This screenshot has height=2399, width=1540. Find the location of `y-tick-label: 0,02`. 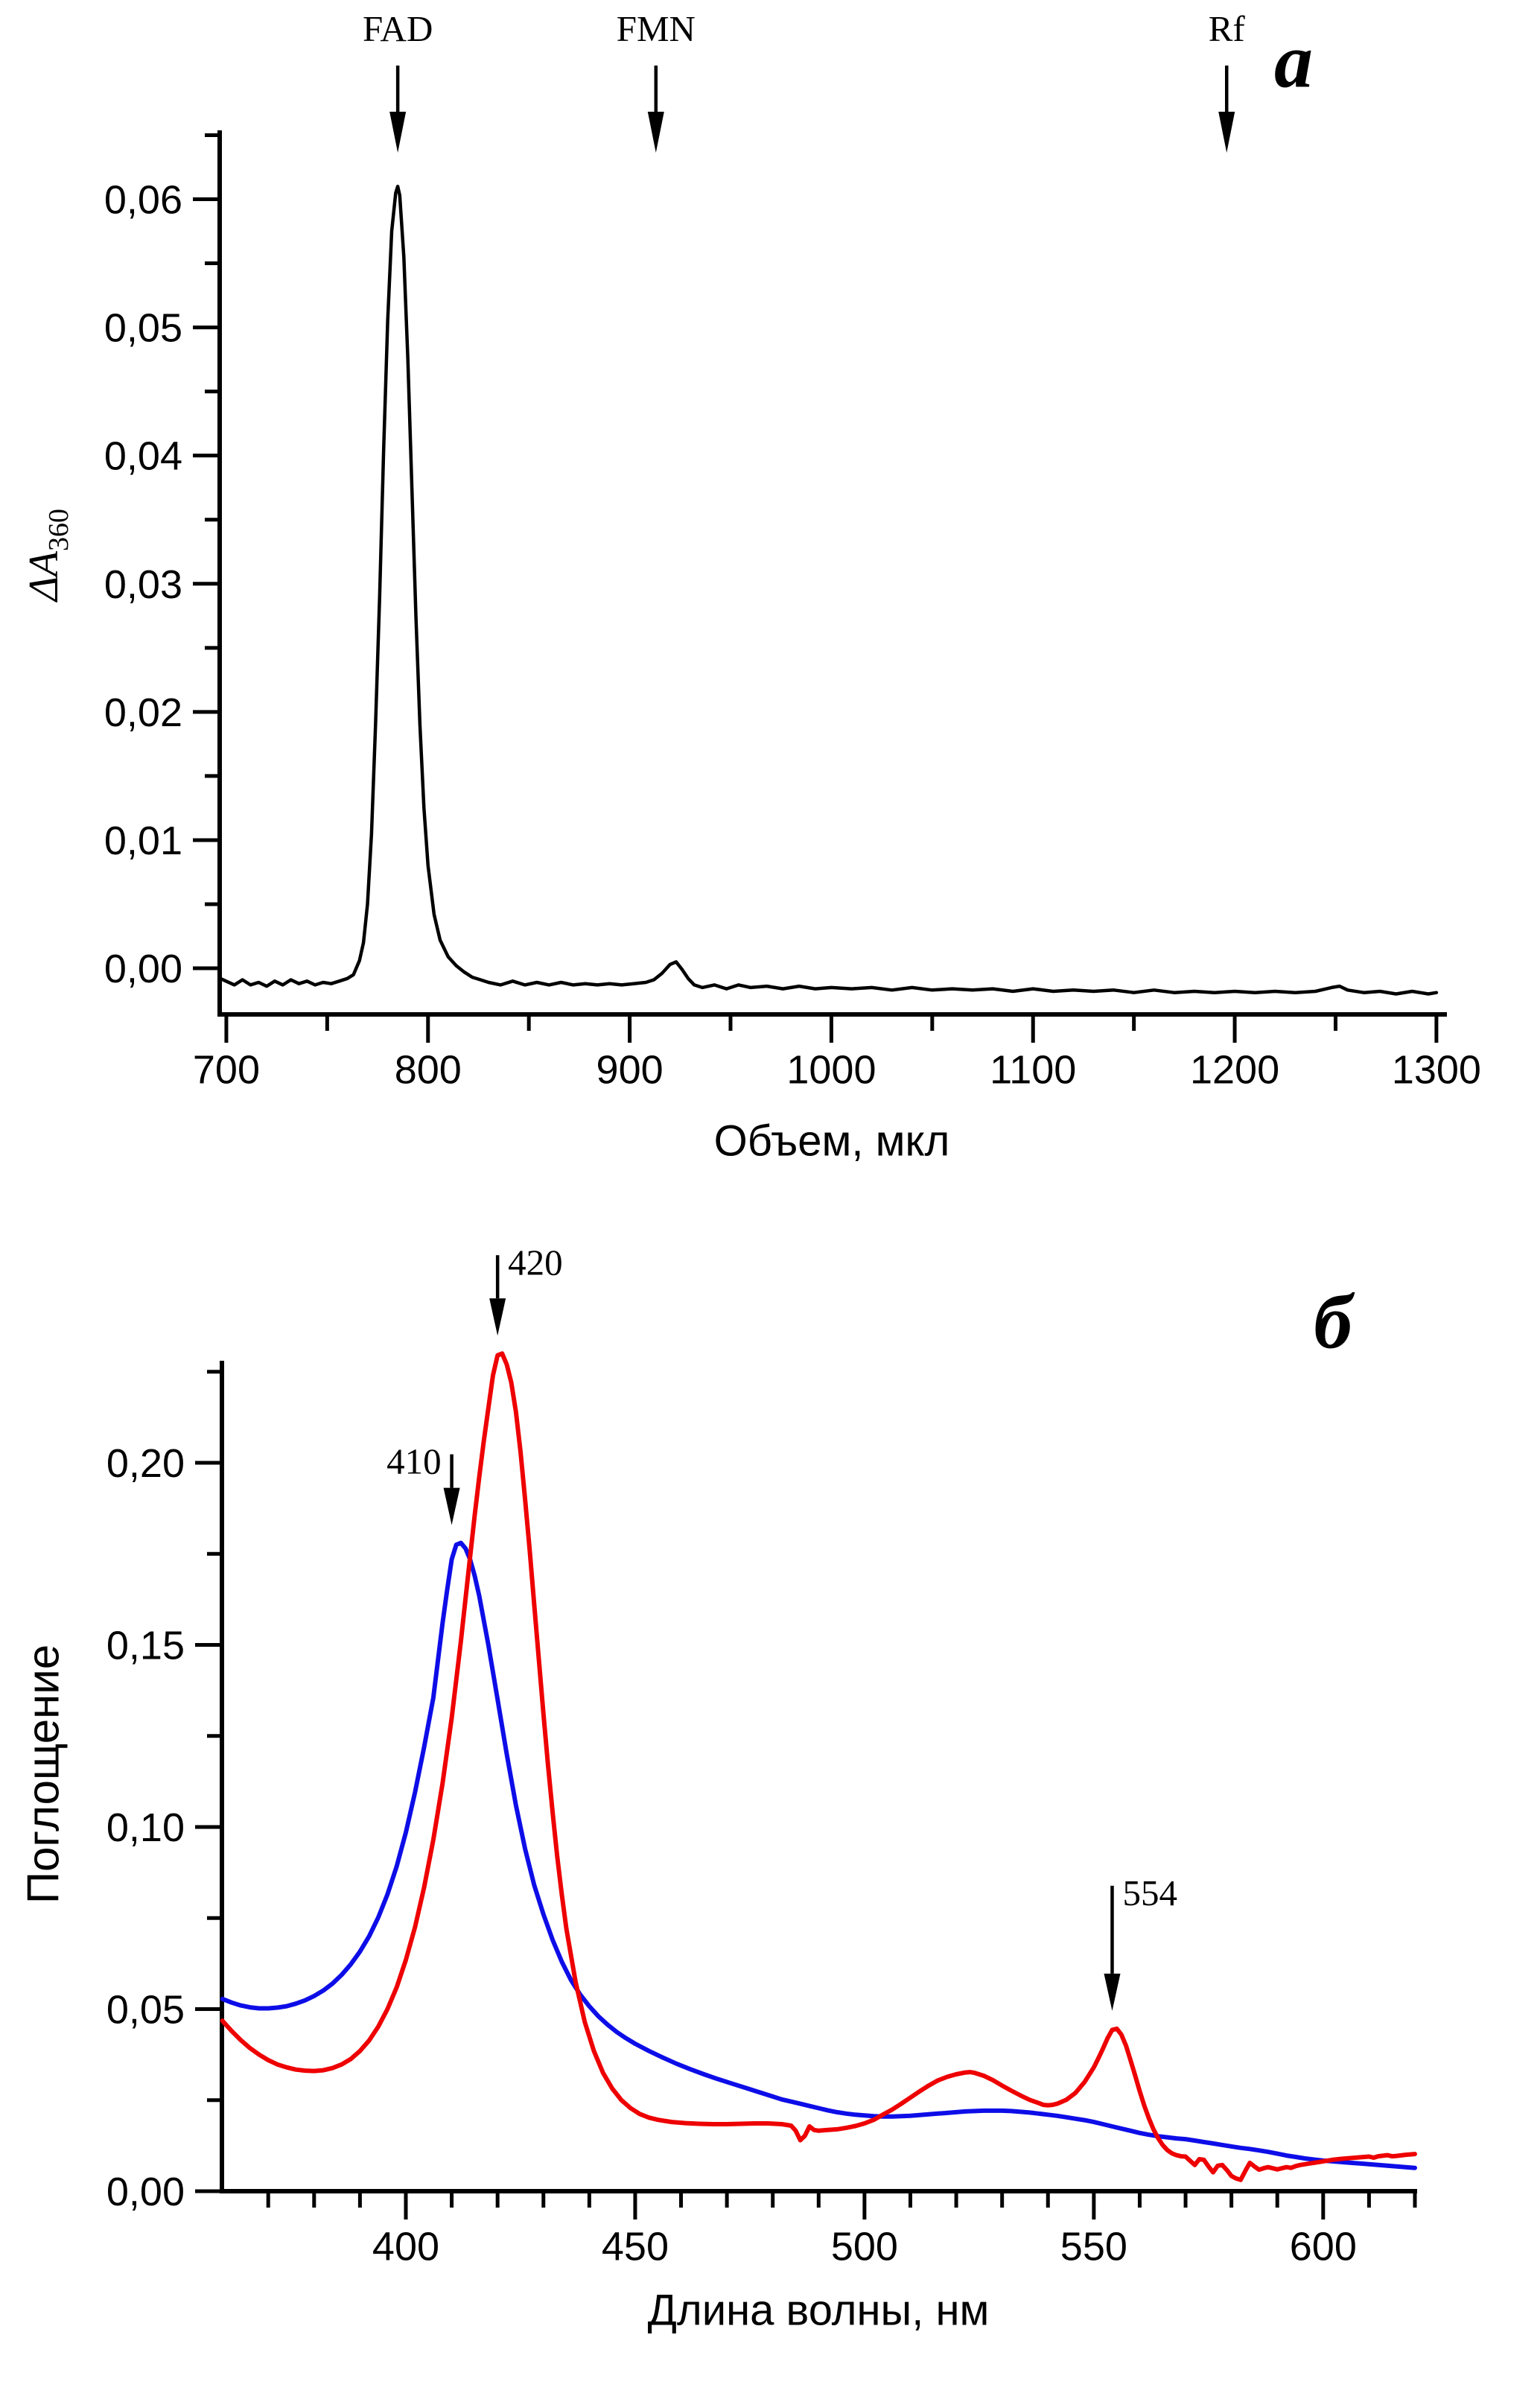

y-tick-label: 0,02 is located at coordinates (143, 712).